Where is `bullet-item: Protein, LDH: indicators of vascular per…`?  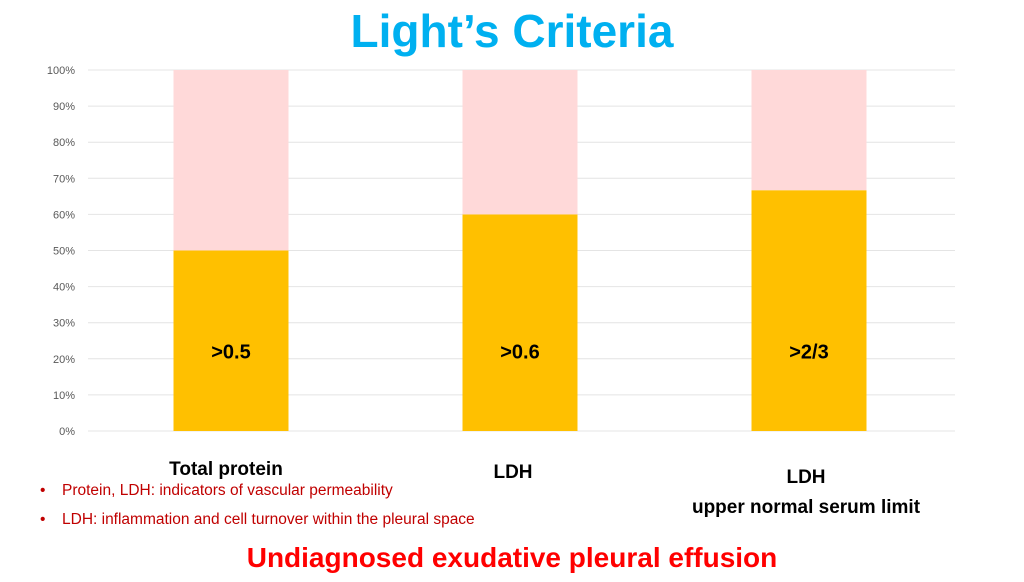 bullet-item: Protein, LDH: indicators of vascular per… is located at coordinates (257, 491).